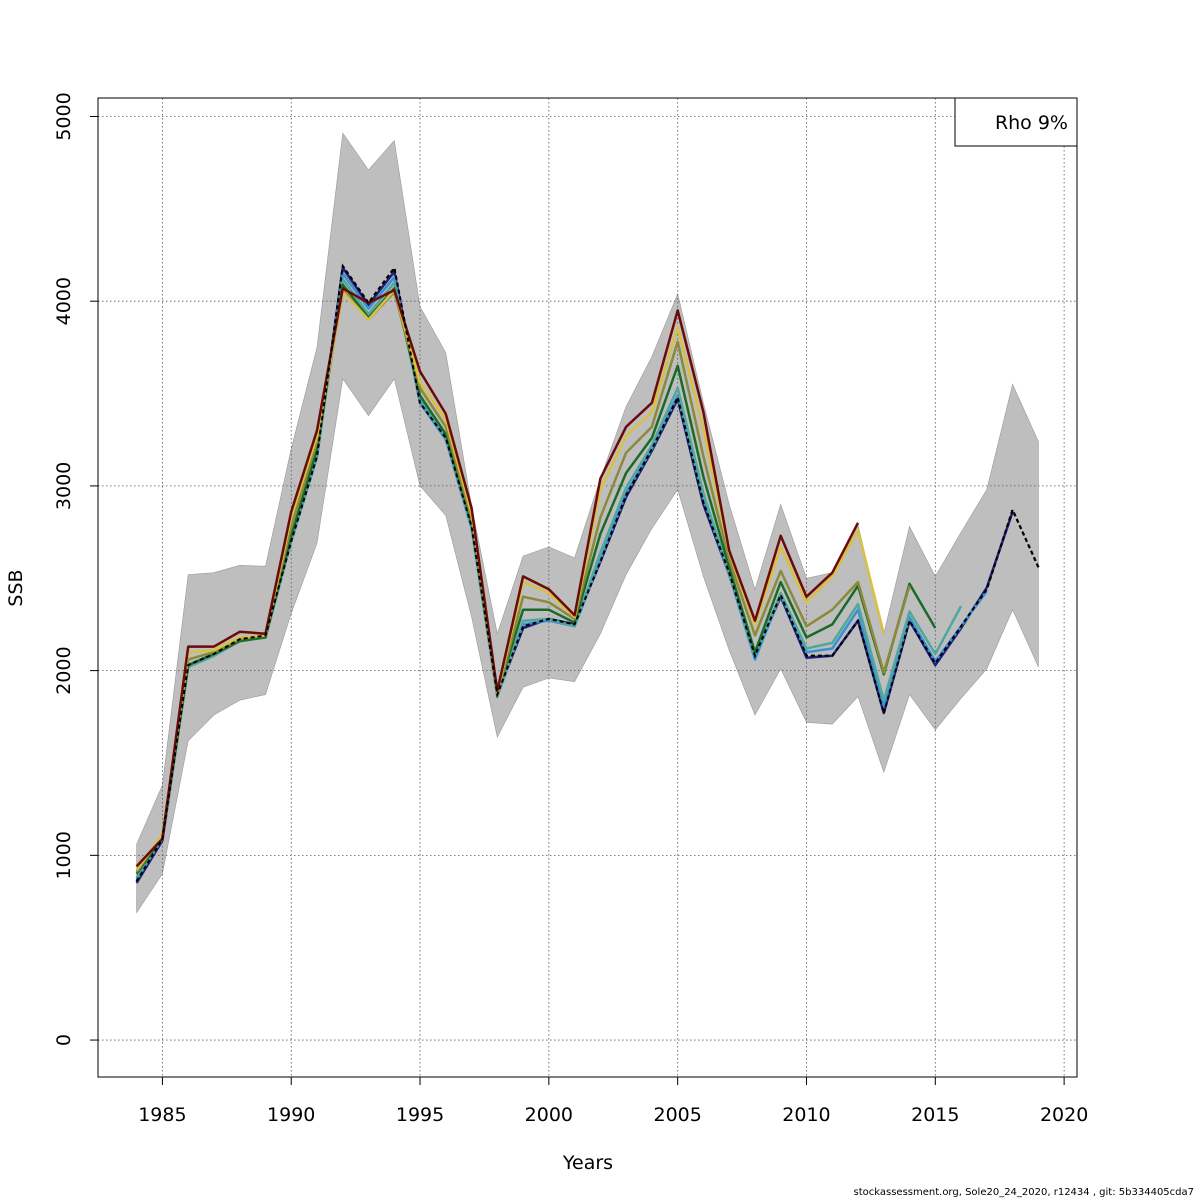 This screenshot has height=1204, width=1200. I want to click on x-tick-label-1985: 1985, so click(162, 1115).